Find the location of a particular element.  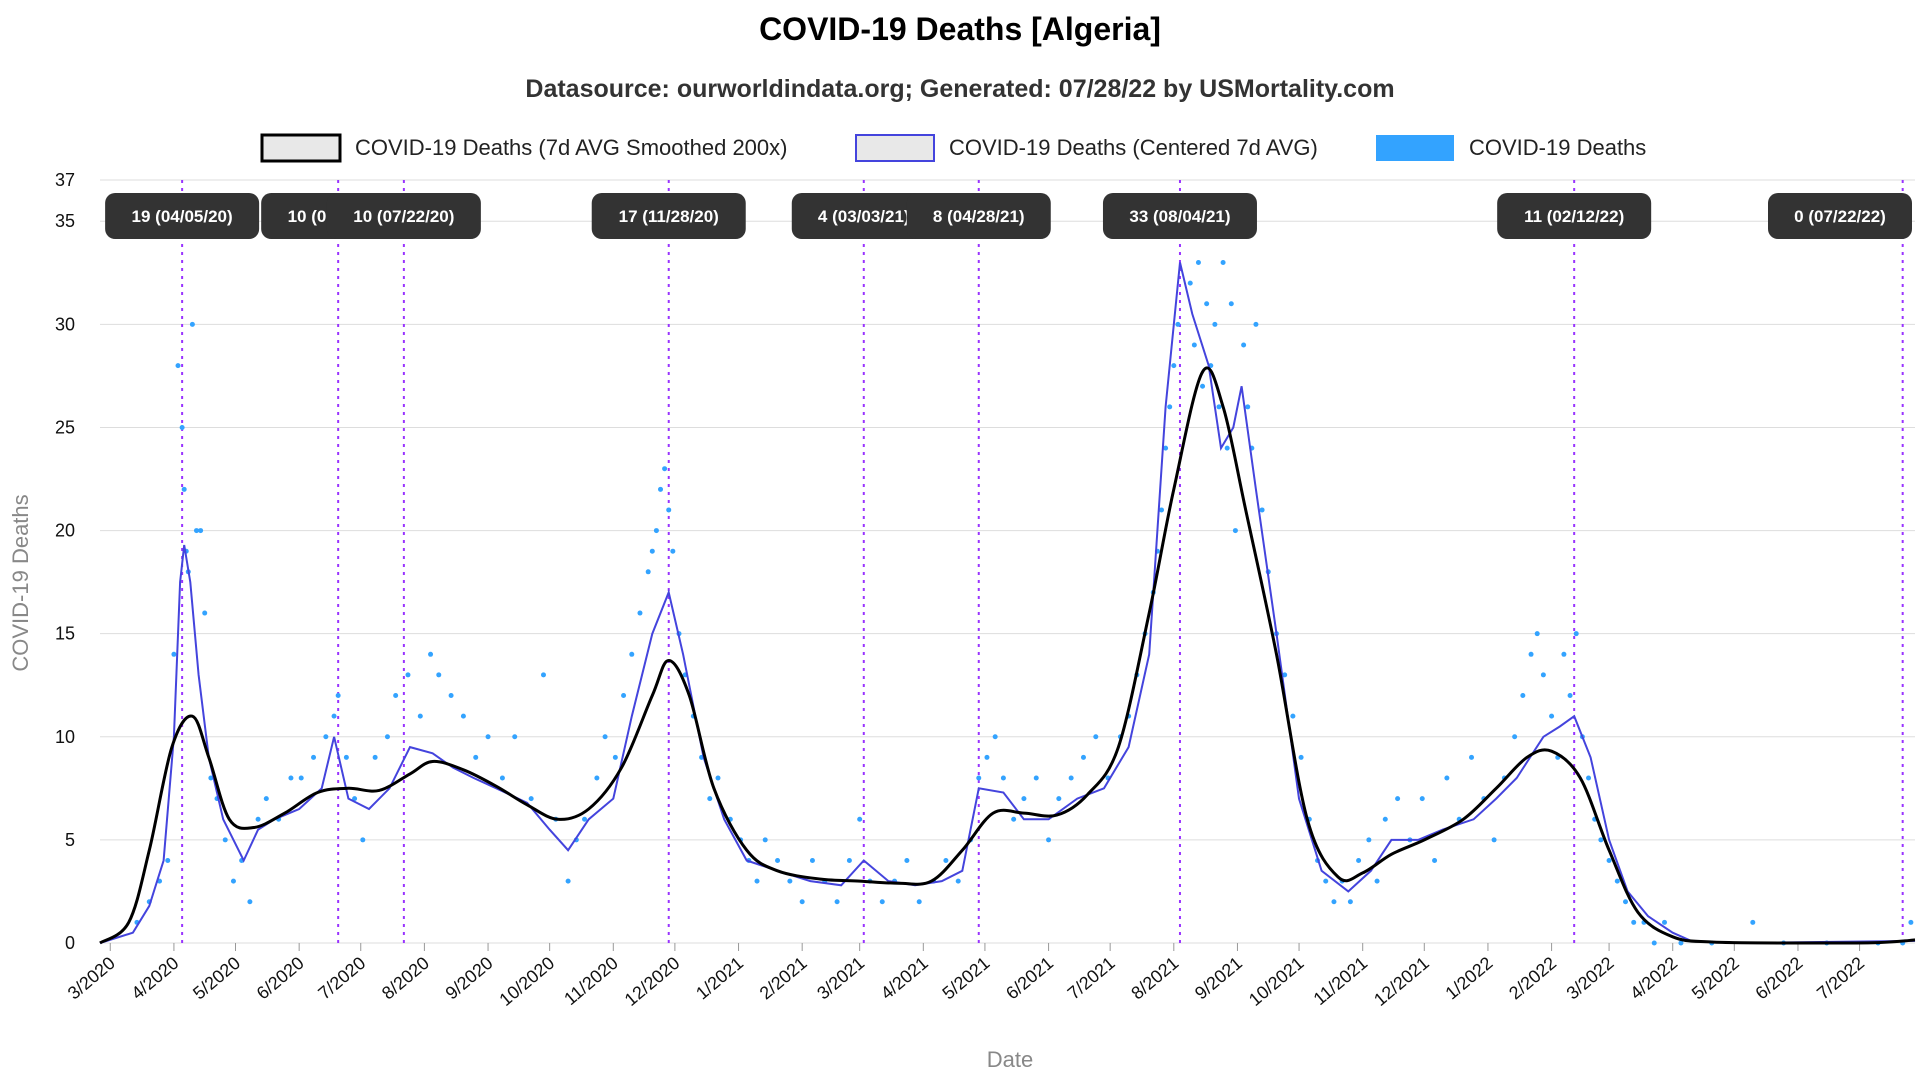

annotation-label: 0 (07/22/22) is located at coordinates (1840, 216).